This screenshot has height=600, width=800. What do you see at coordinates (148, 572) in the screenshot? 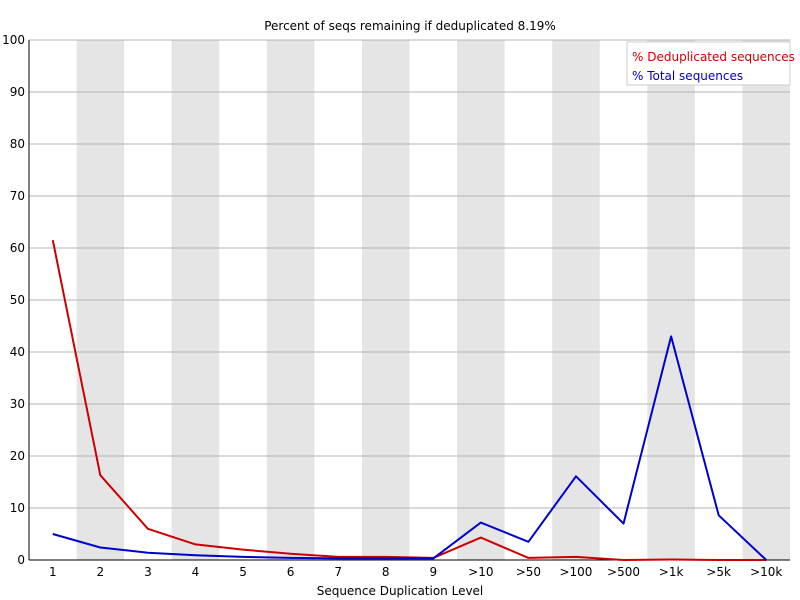
I see `x-tick-label: 3` at bounding box center [148, 572].